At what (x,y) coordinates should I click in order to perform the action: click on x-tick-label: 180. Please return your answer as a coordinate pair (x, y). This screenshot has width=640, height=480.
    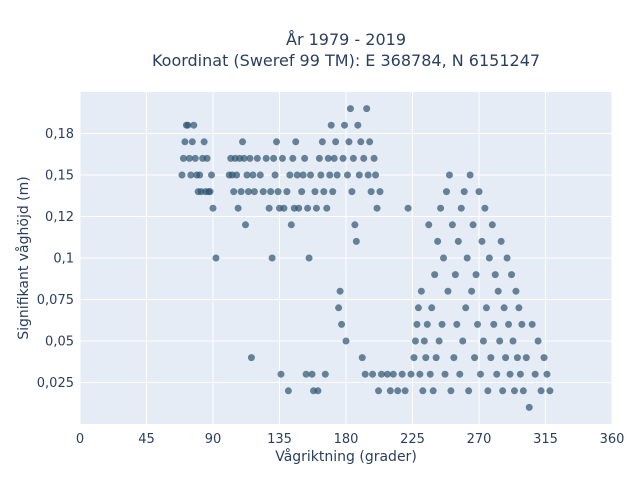
    Looking at the image, I should click on (346, 439).